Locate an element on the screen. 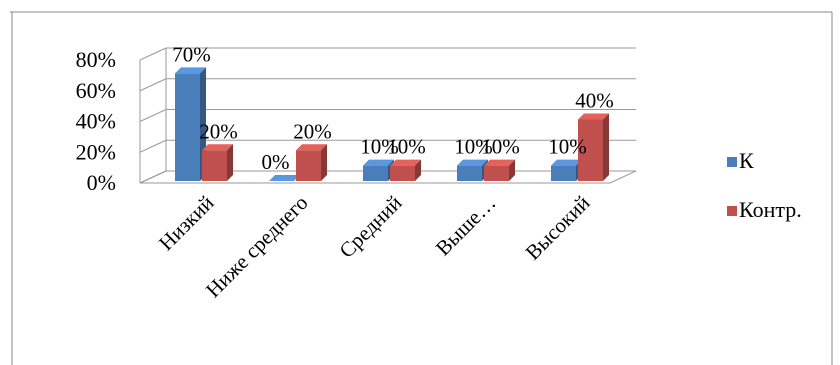  legend-label: Контр. is located at coordinates (770, 209).